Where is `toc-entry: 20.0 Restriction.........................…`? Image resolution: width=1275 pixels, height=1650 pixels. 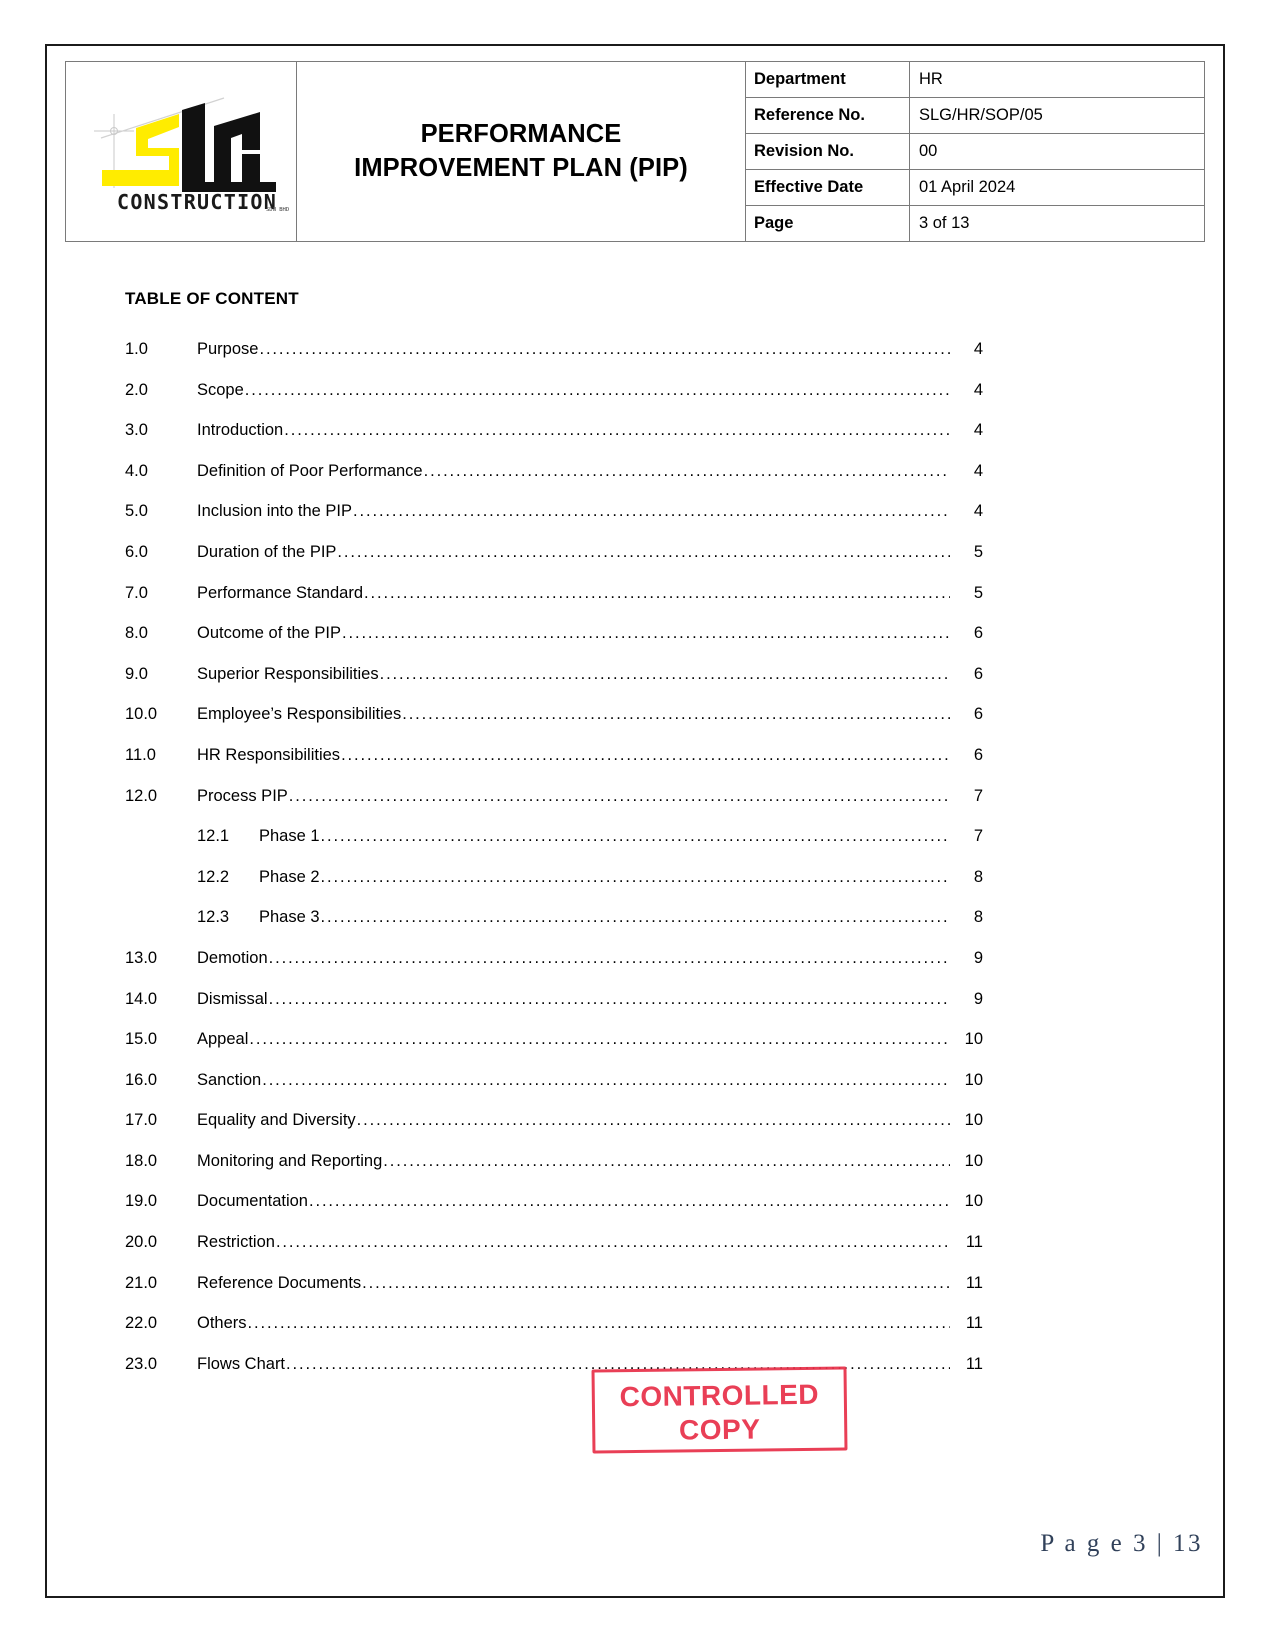 toc-entry: 20.0 Restriction.........................… is located at coordinates (554, 1242).